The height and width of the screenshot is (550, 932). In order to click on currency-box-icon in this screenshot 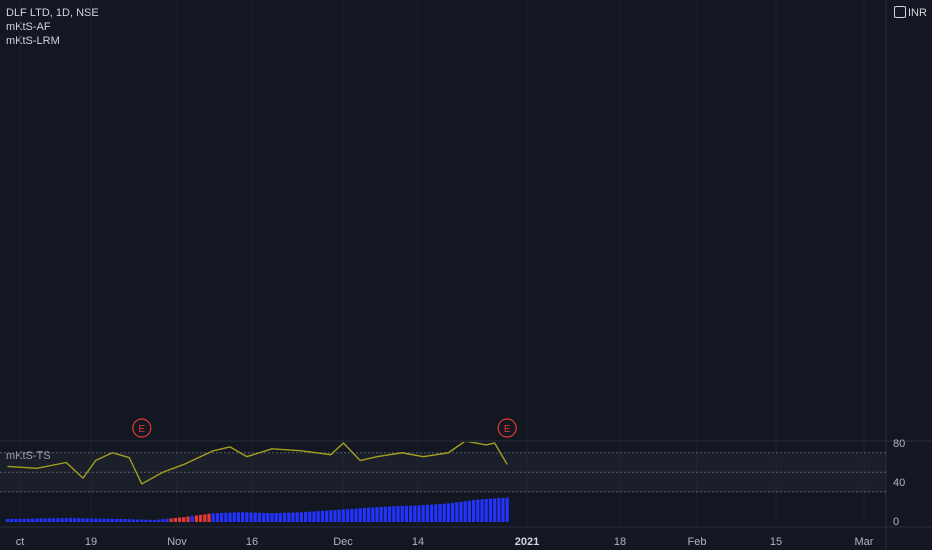, I will do `click(900, 12)`.